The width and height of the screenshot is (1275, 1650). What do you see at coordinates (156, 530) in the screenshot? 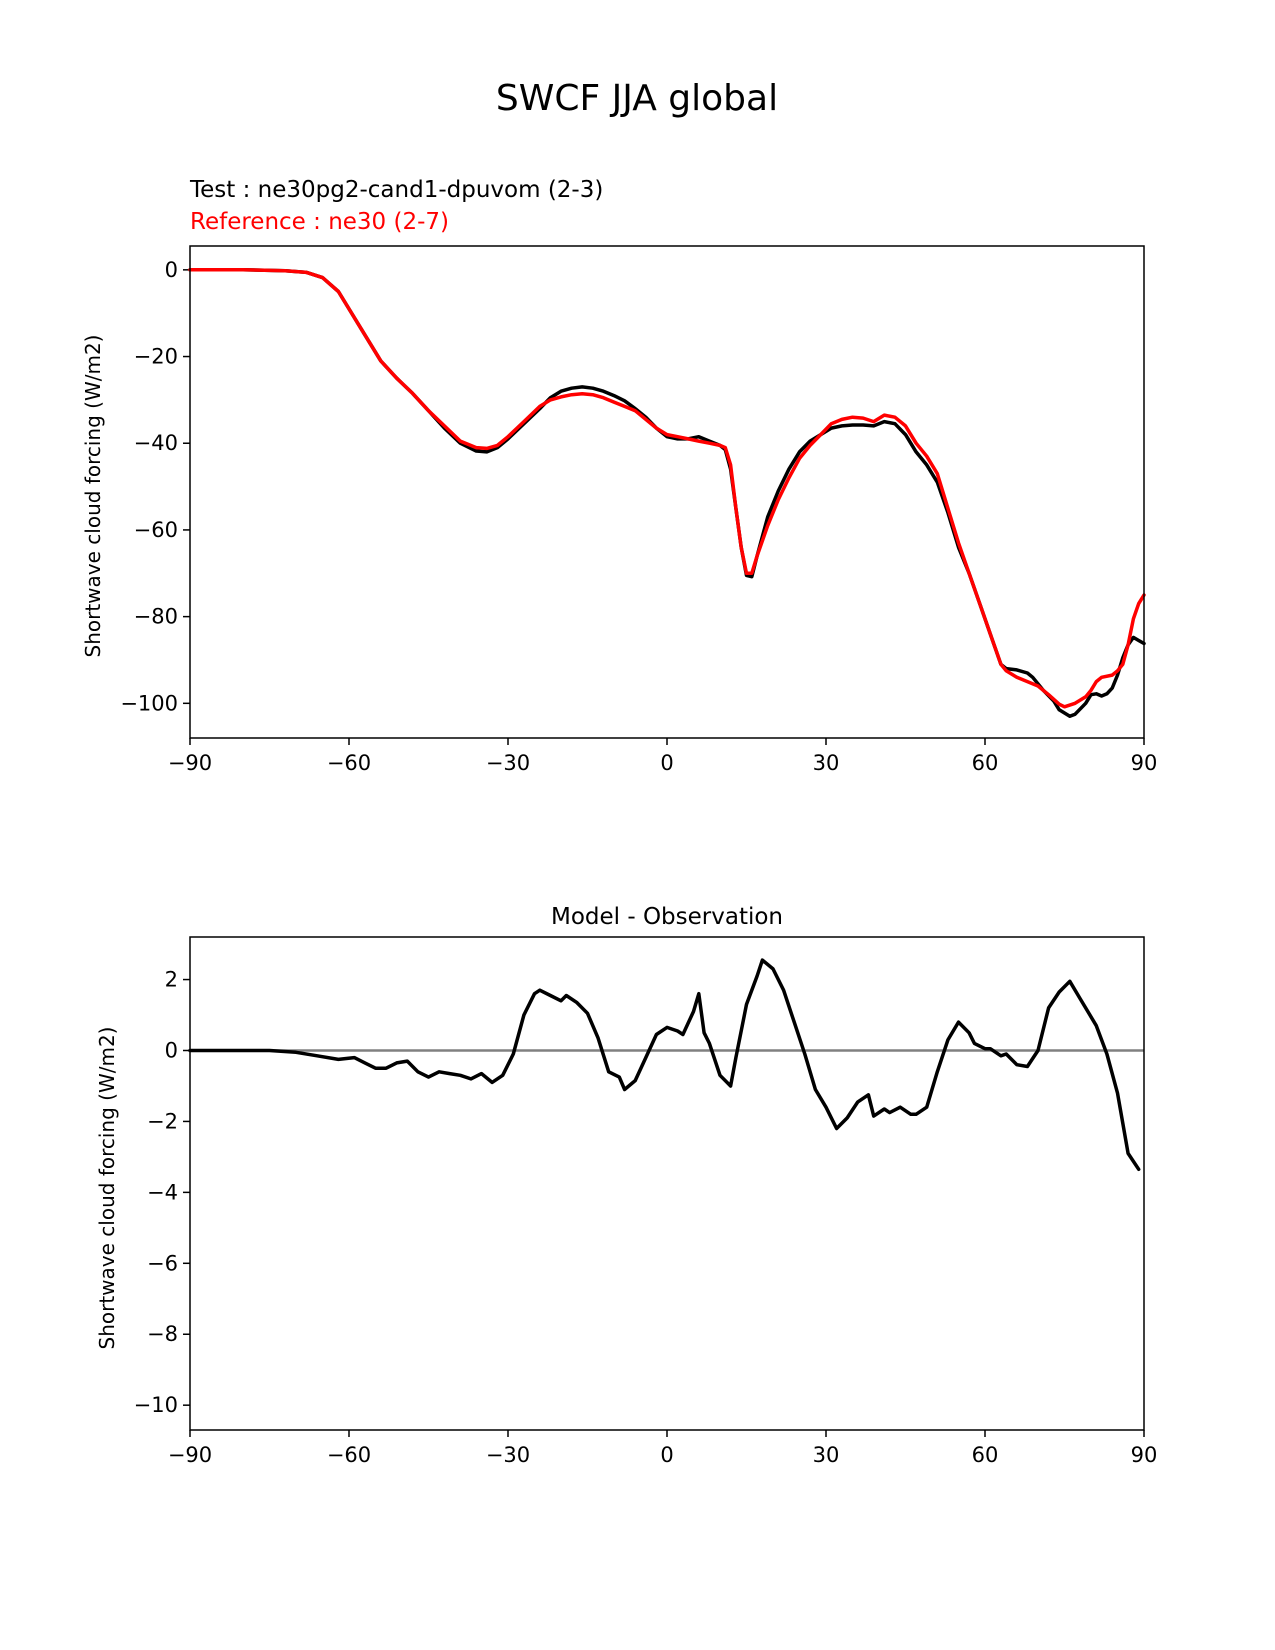
I see `top-y-tick-label: −60` at bounding box center [156, 530].